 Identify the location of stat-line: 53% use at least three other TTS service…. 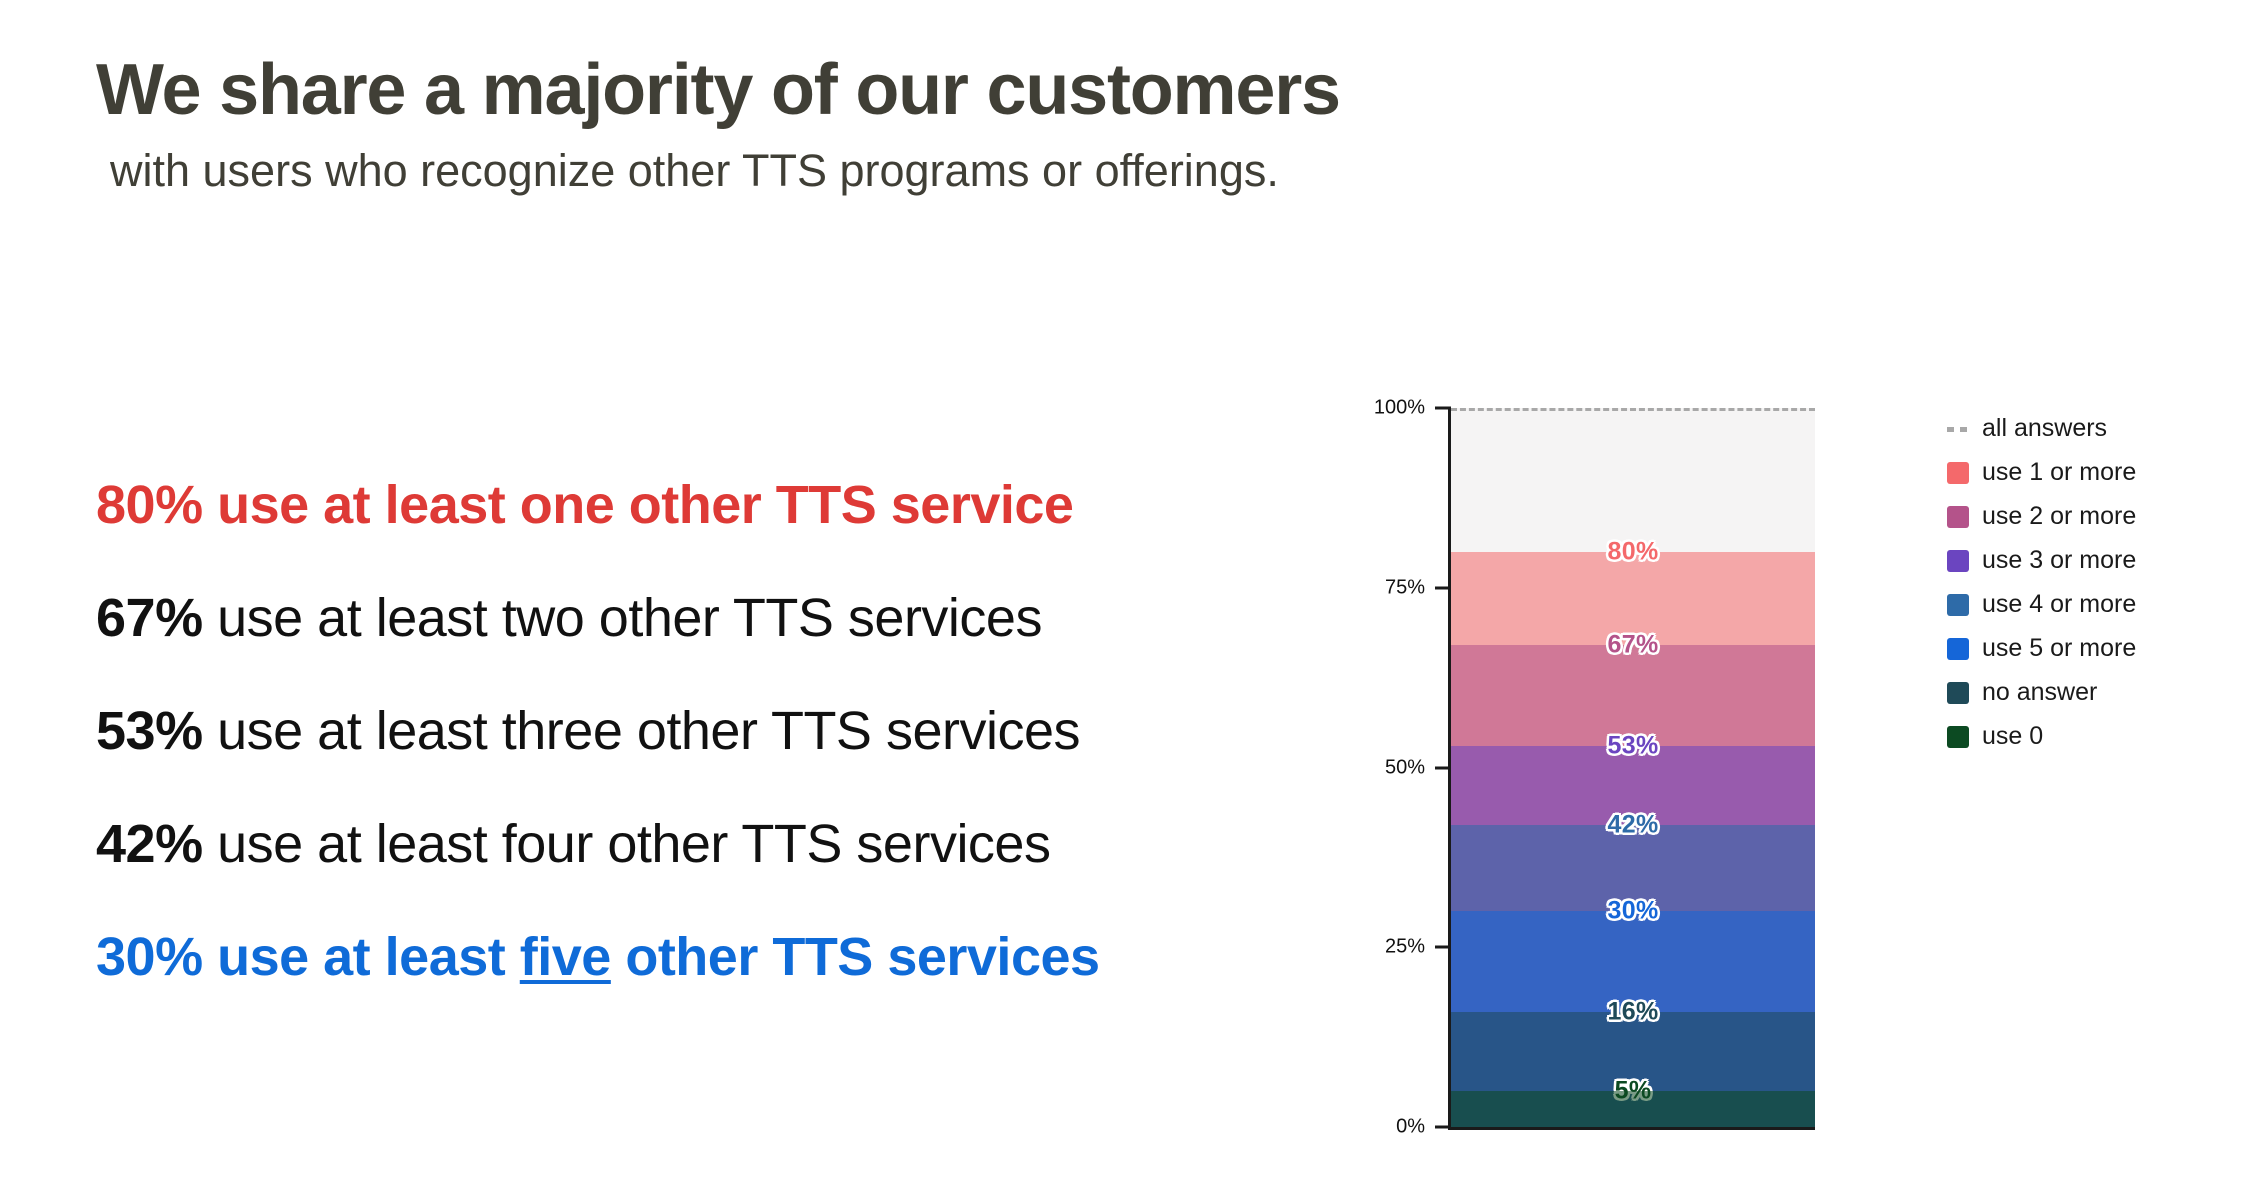
(726, 731).